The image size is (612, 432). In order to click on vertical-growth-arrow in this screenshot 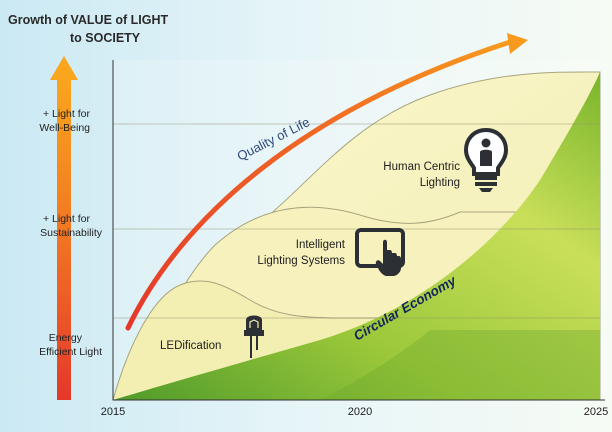, I will do `click(64, 228)`.